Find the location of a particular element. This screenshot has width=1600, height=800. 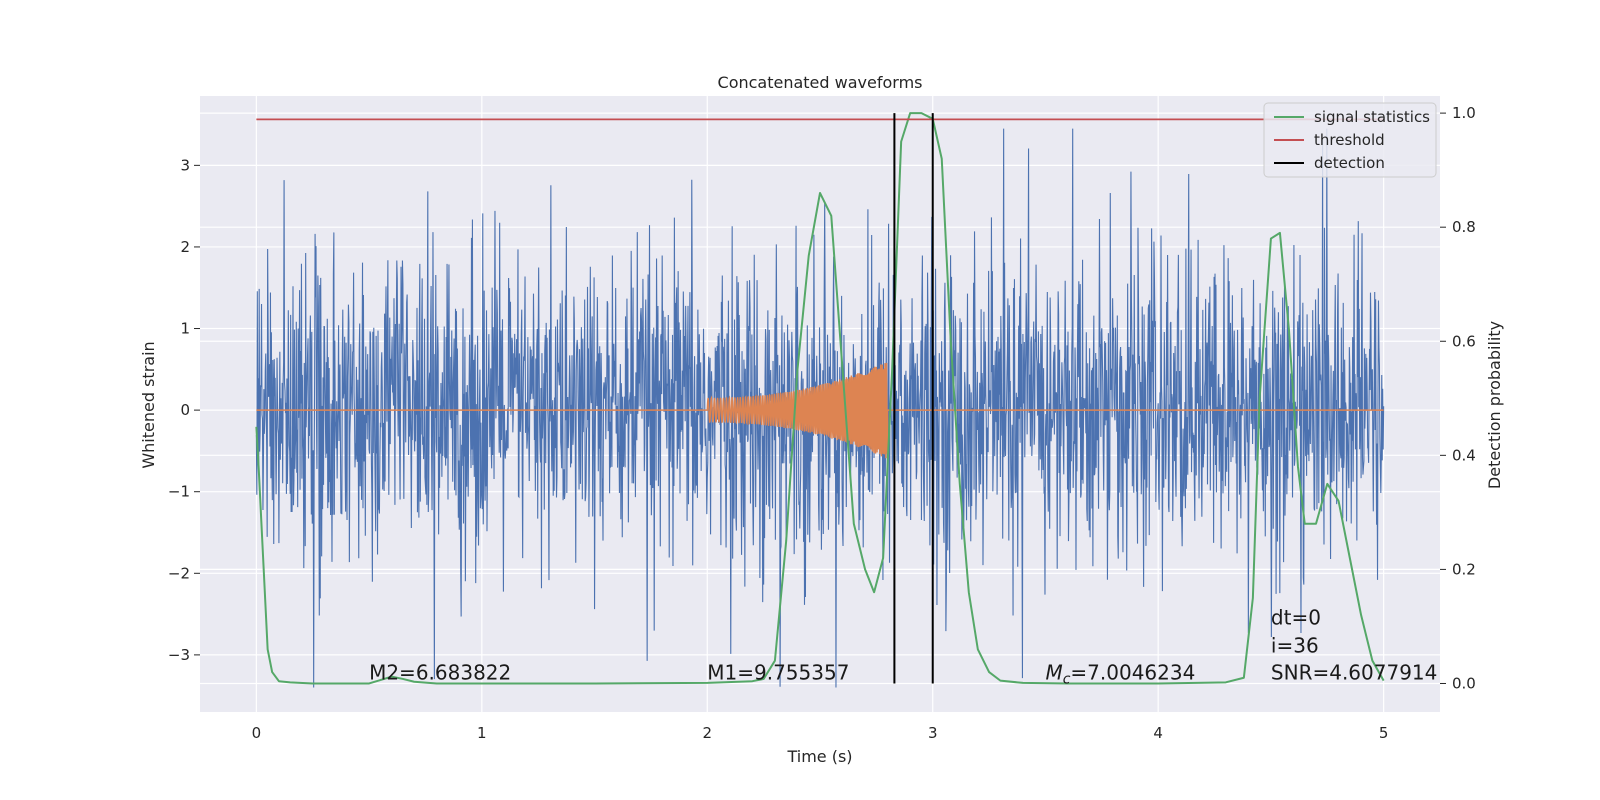

x-axis-label: Time (s) is located at coordinates (819, 756).